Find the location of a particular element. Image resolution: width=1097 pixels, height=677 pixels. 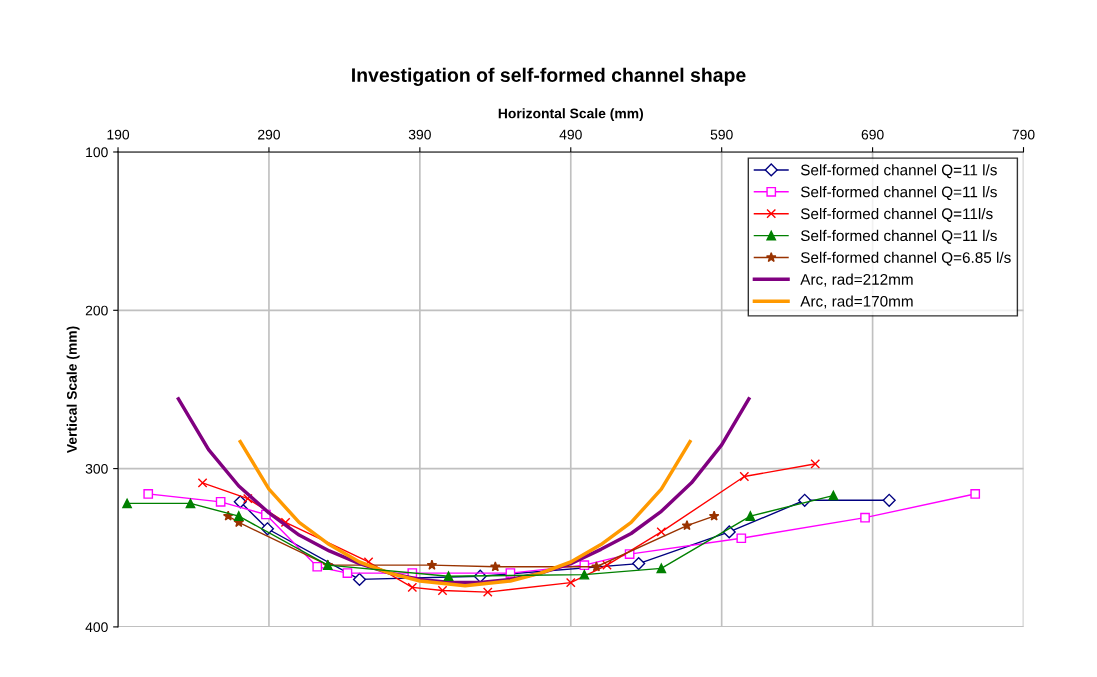

legend-label: Self-formed channel Q=11l/s is located at coordinates (896, 214).